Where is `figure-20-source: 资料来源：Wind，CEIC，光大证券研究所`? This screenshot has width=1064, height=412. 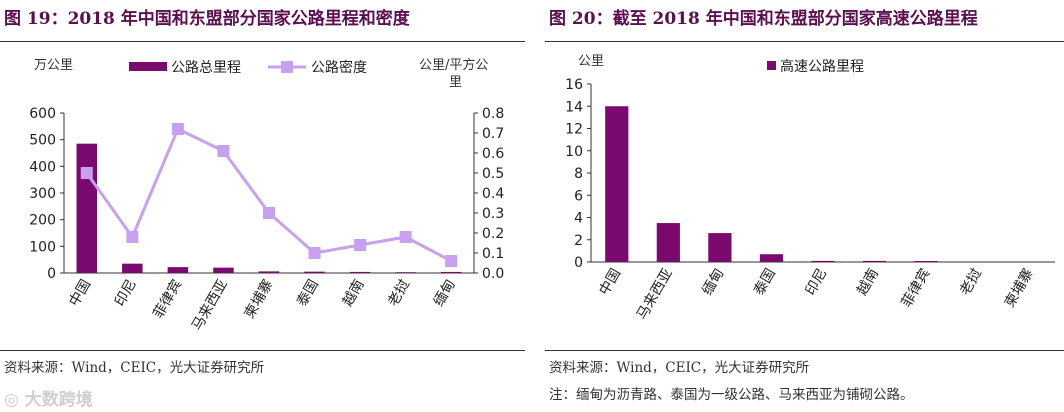 figure-20-source: 资料来源：Wind，CEIC，光大证券研究所 is located at coordinates (679, 368).